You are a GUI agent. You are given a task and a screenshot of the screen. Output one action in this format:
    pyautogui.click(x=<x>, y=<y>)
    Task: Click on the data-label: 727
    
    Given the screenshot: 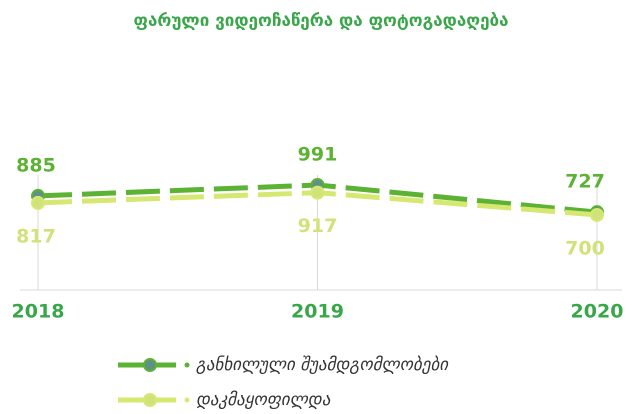 What is the action you would take?
    pyautogui.click(x=585, y=182)
    